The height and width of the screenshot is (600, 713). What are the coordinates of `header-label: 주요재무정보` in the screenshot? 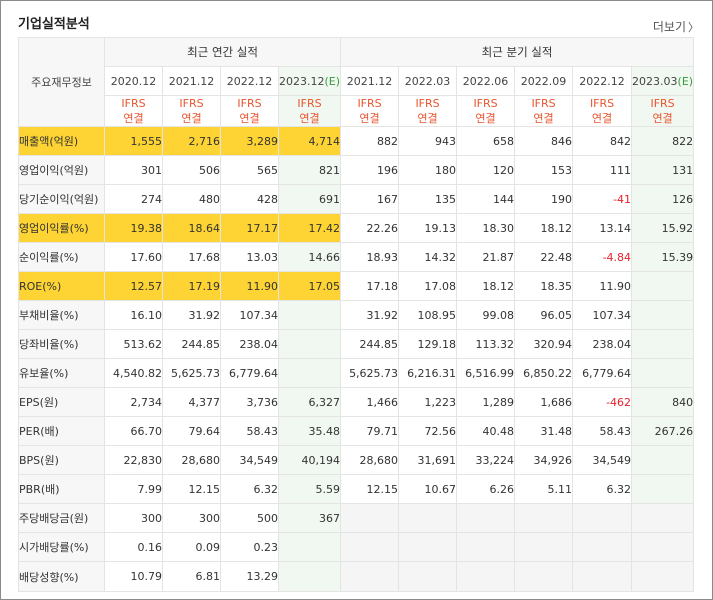 It's located at (61, 82).